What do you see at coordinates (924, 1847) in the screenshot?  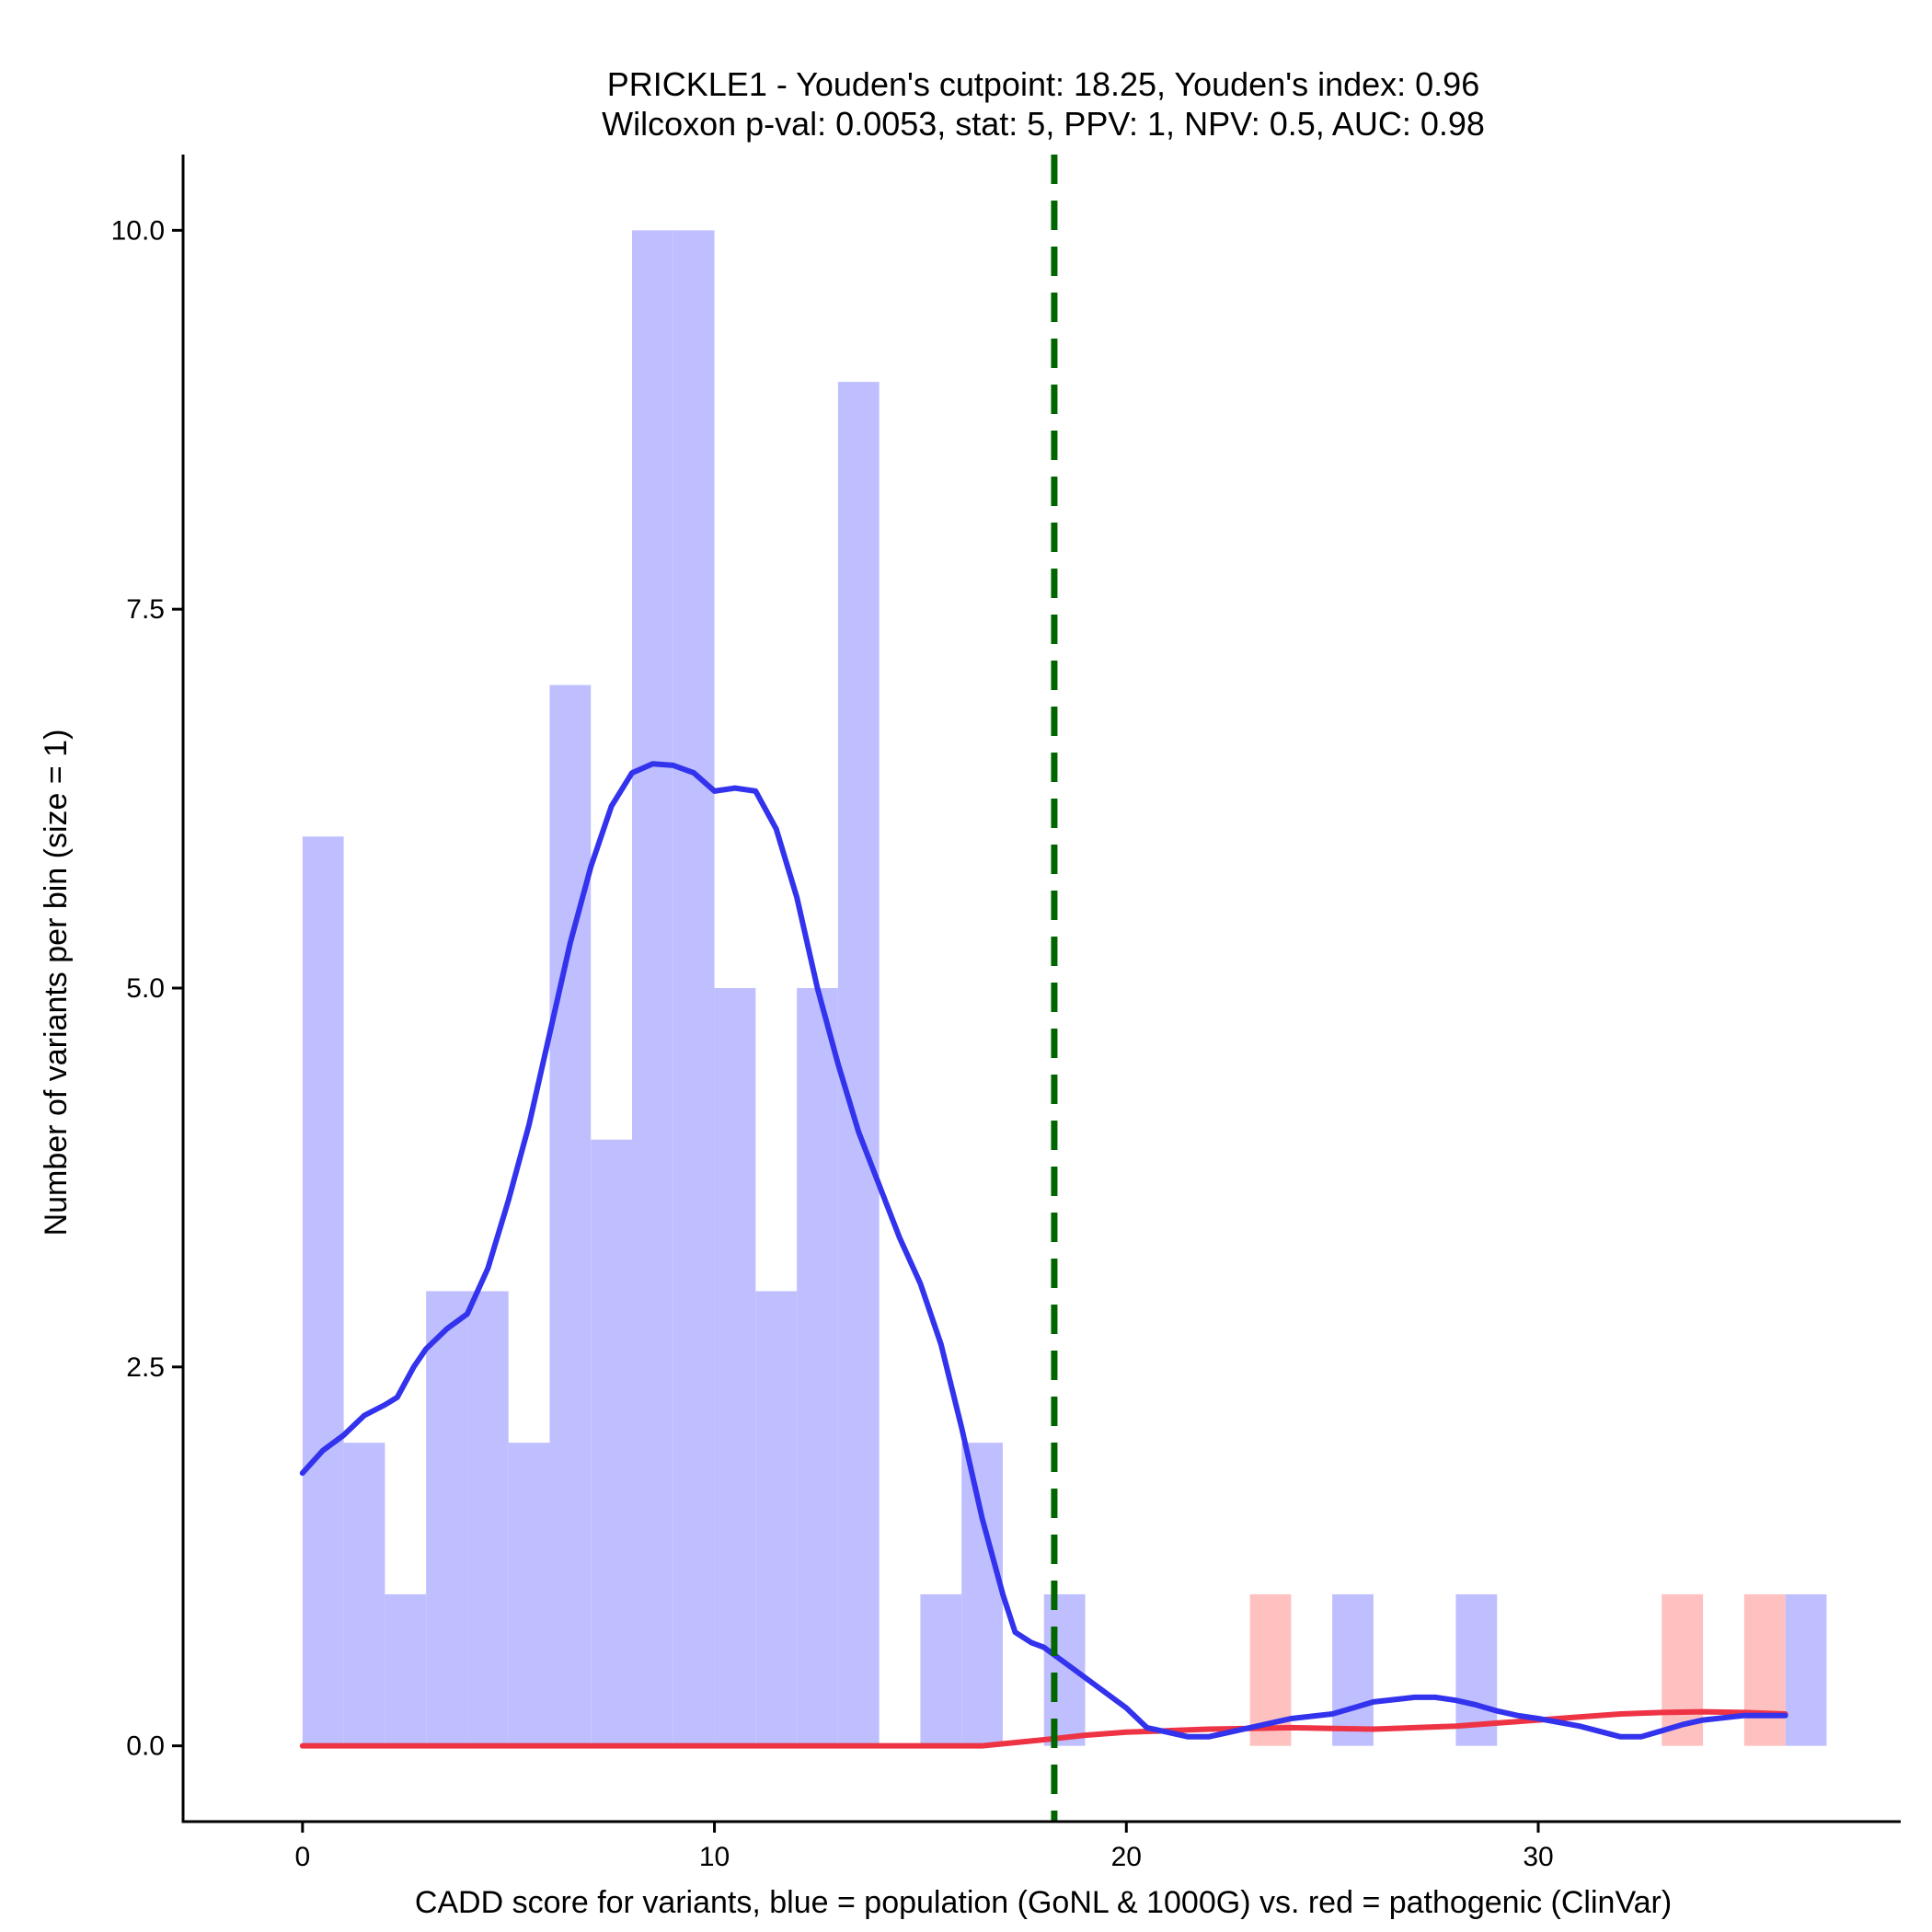 I see `x-ticks: 0 10 20 30` at bounding box center [924, 1847].